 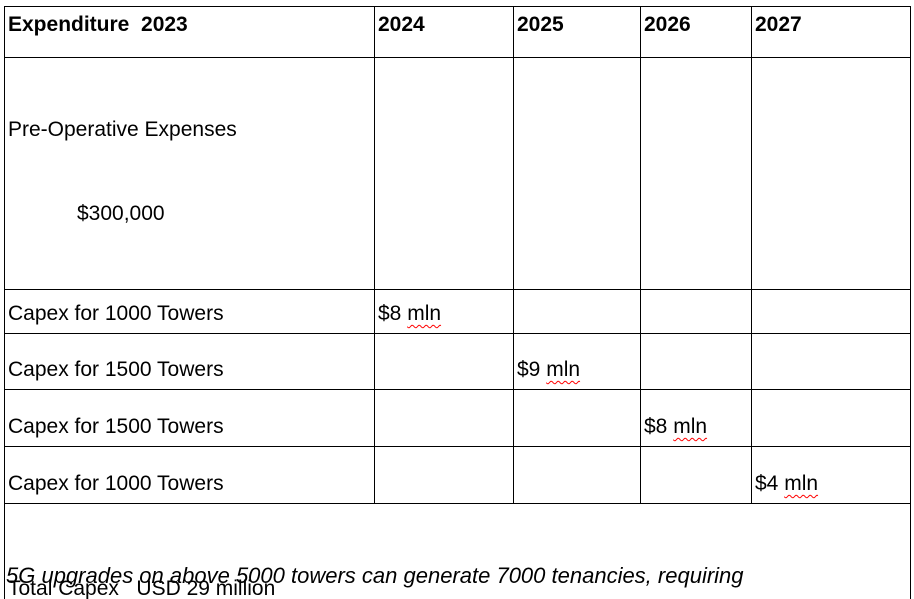 I want to click on capex-amount: $9, so click(x=532, y=369).